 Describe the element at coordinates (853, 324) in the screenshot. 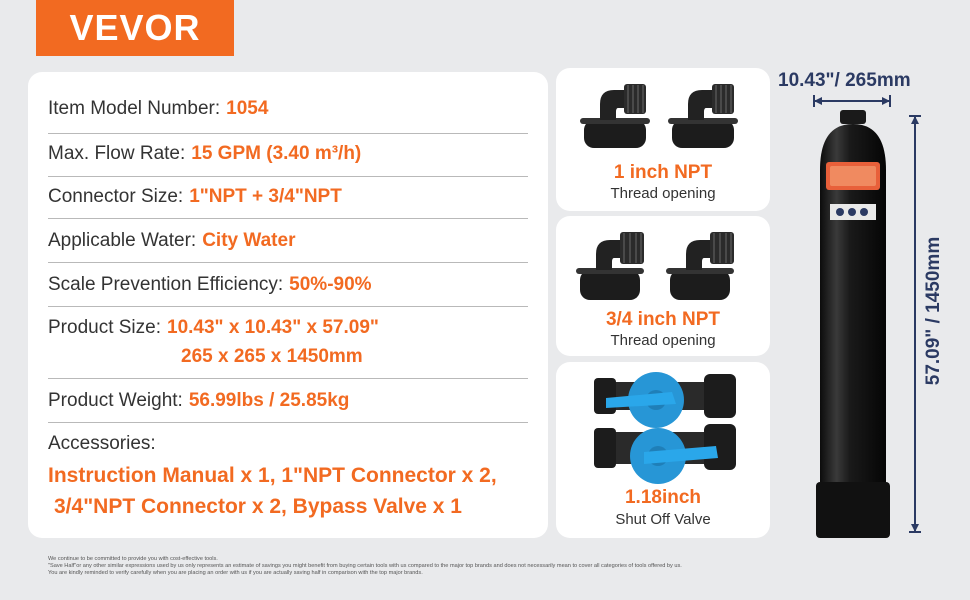

I see `water-softener-tank` at that location.